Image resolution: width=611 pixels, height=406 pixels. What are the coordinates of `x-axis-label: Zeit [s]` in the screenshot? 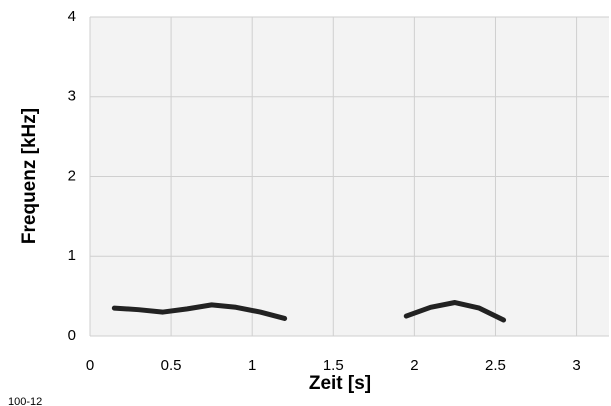 It's located at (340, 383).